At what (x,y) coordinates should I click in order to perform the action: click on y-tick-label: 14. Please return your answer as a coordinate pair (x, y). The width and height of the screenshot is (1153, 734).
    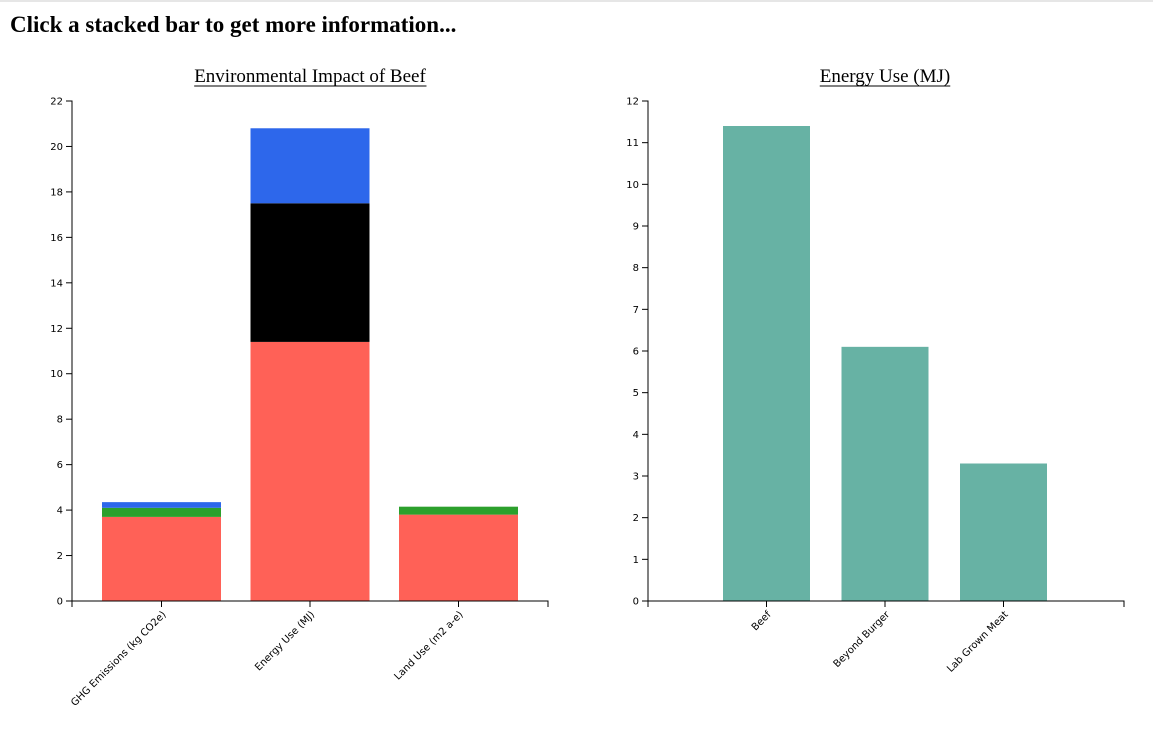
    Looking at the image, I should click on (56, 283).